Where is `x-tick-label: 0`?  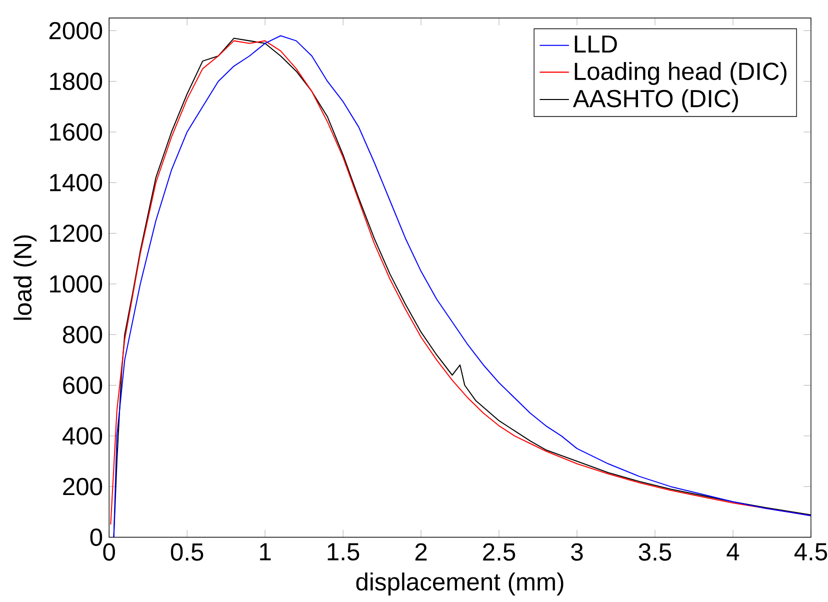
x-tick-label: 0 is located at coordinates (109, 552).